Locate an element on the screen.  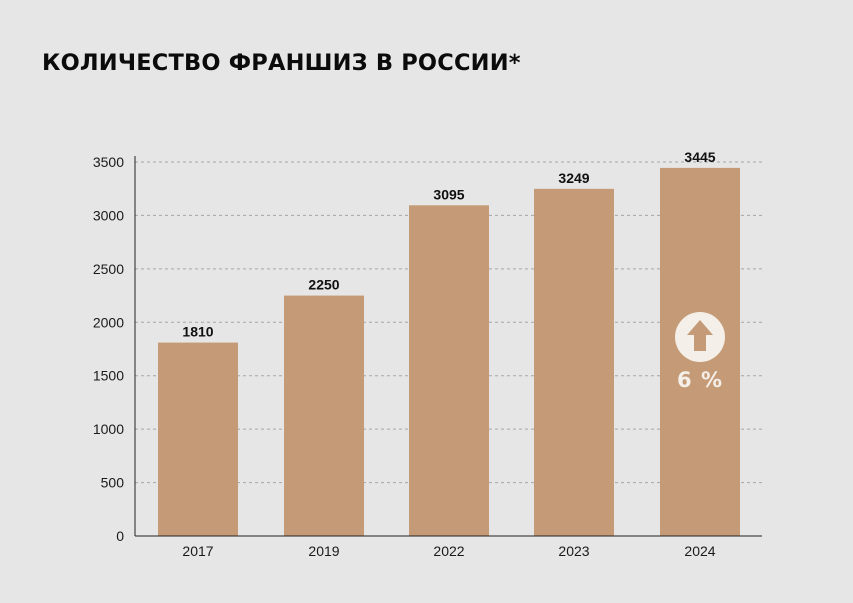
y-tick-label: 2000 is located at coordinates (108, 322).